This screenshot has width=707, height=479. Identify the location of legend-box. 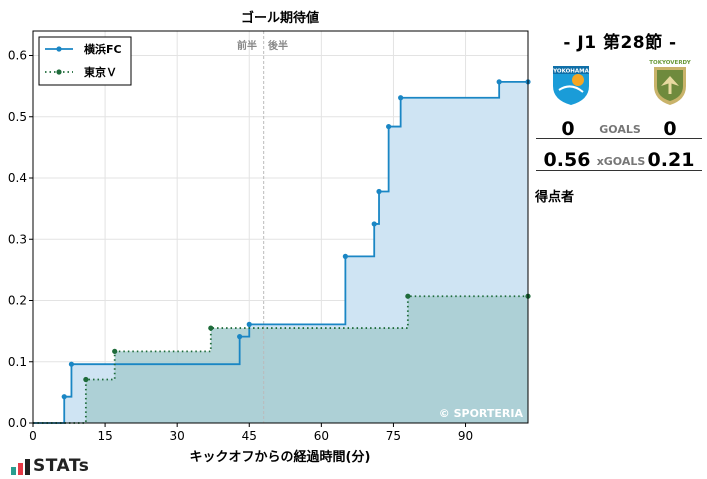
(85, 61).